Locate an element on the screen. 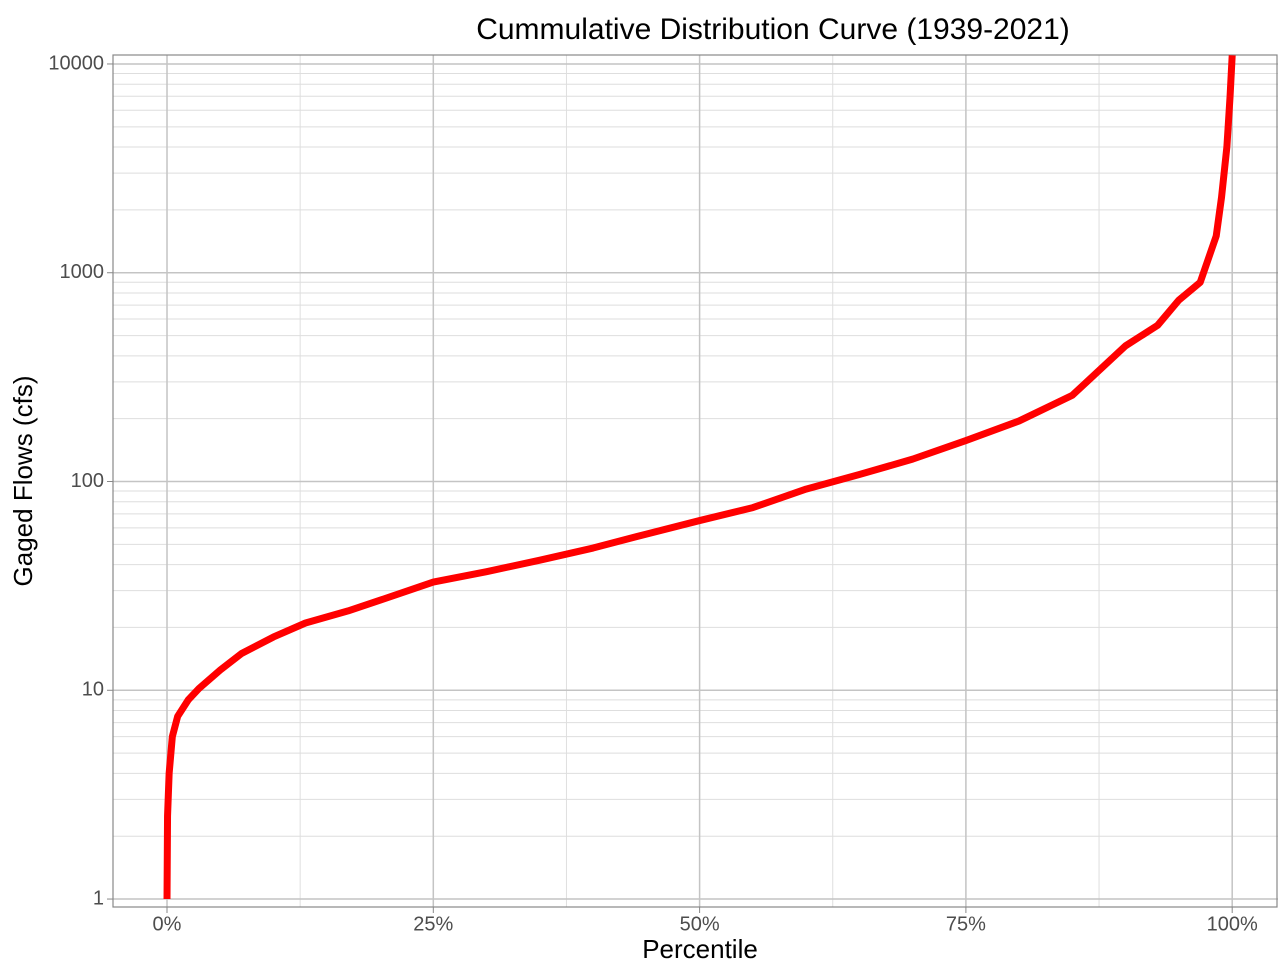 Image resolution: width=1278 pixels, height=968 pixels. y-tick-label: 1000 is located at coordinates (82, 272).